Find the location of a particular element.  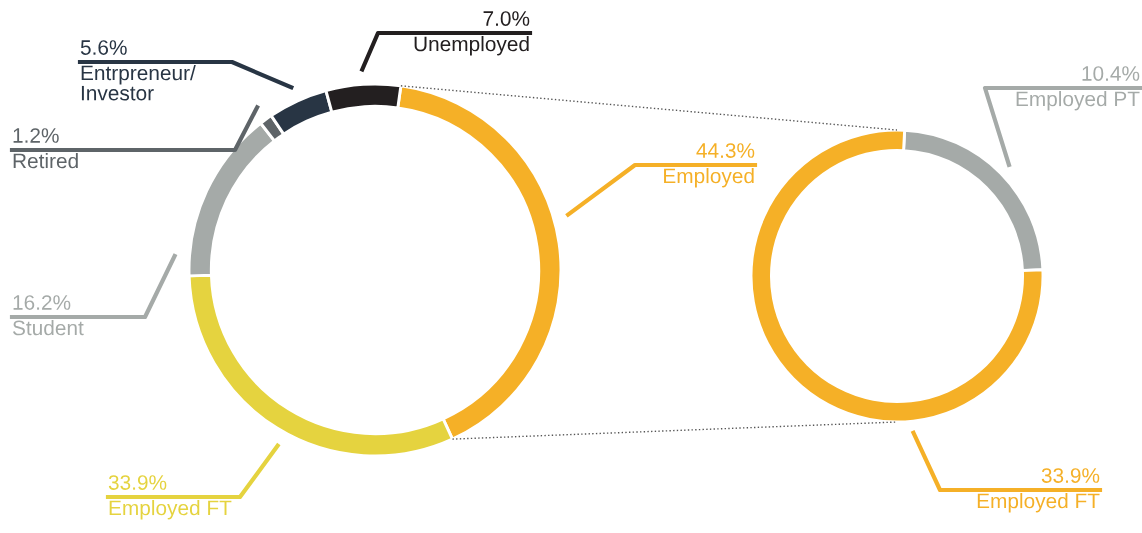

slice-label: Employed PT is located at coordinates (1078, 101).